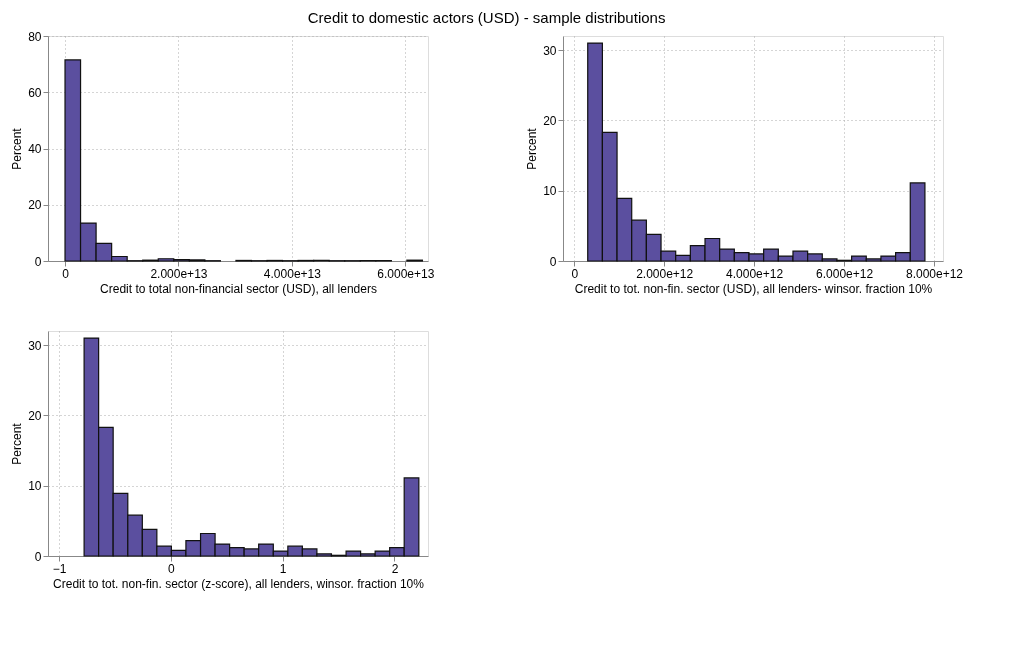 Image resolution: width=1013 pixels, height=652 pixels. What do you see at coordinates (755, 273) in the screenshot?
I see `x-tick-label: 4.000e+12` at bounding box center [755, 273].